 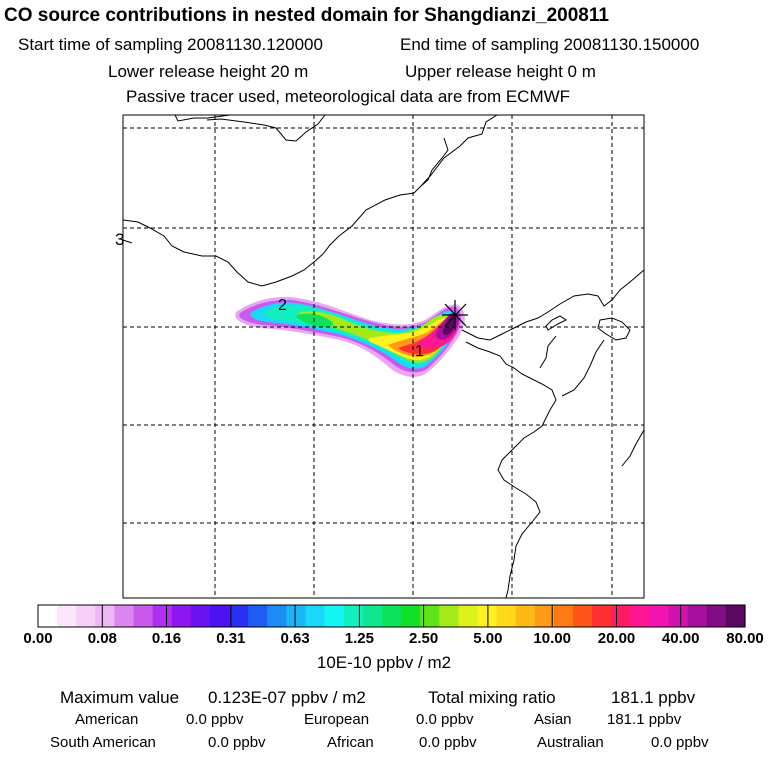 I want to click on colorbar-tick-label: 1.25, so click(x=359, y=638).